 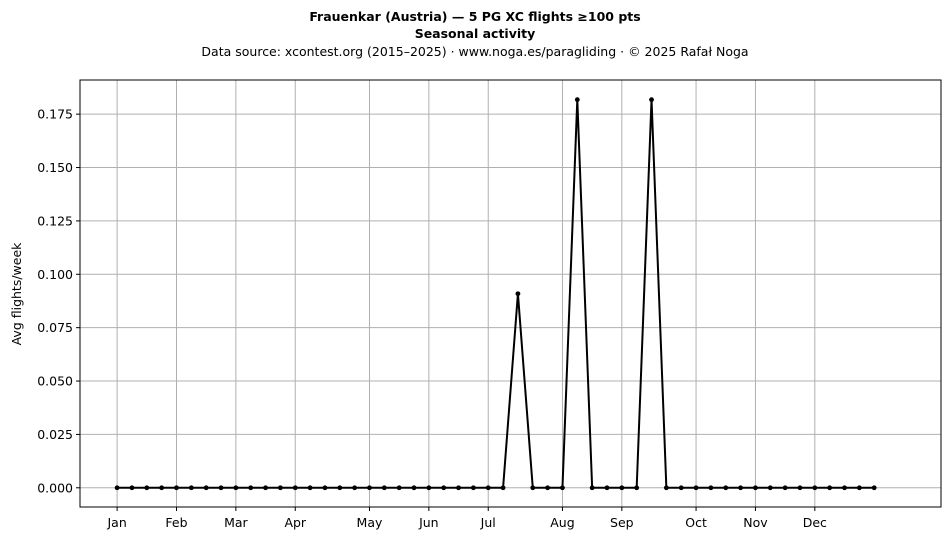 What do you see at coordinates (58, 301) in the screenshot?
I see `y-axis: 0.000 0.025 0.050 0.075 0.100 0.125 0.150 0.175` at bounding box center [58, 301].